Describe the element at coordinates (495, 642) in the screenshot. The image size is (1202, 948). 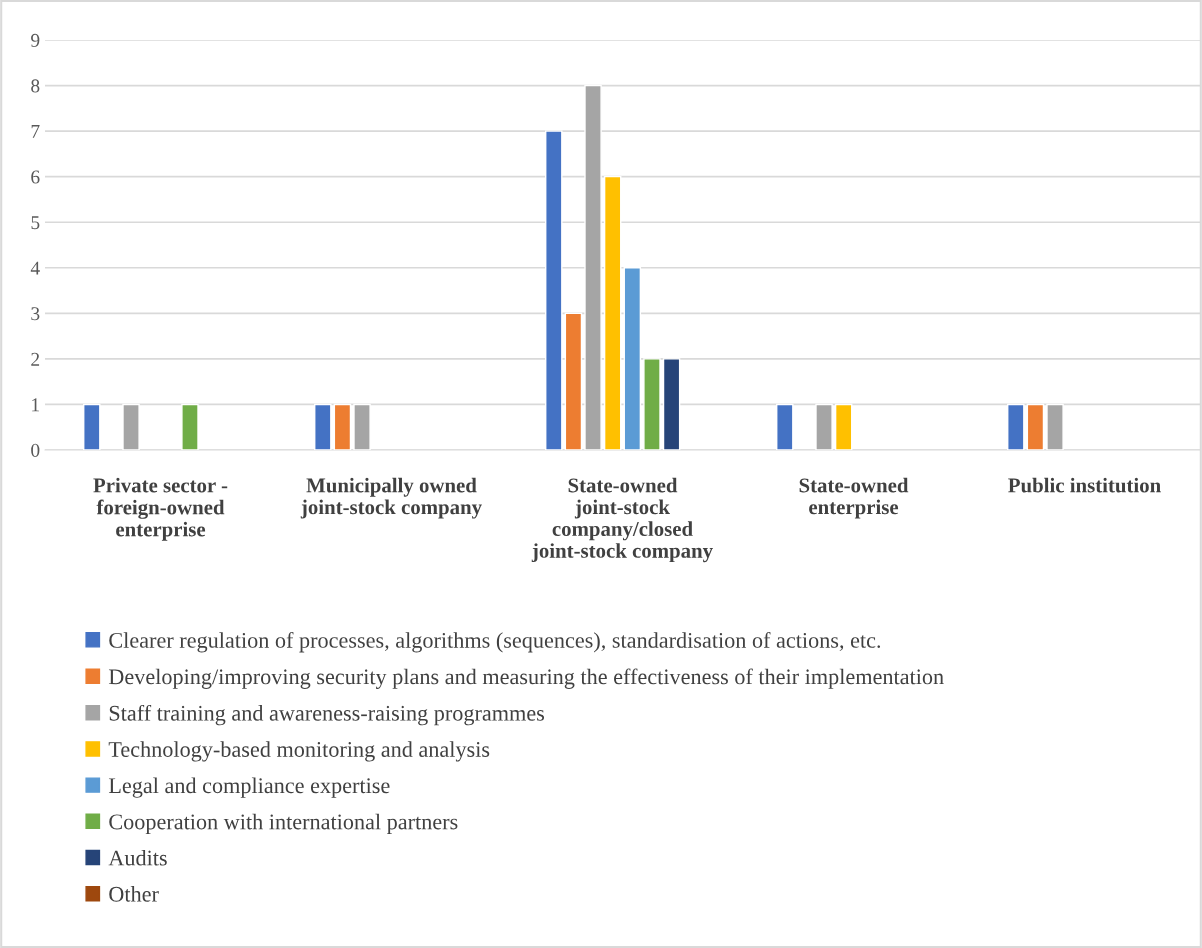
I see `legend-label: Clearer regulation of processes, algorithms (sequences), standardisation of actions, etc.` at that location.